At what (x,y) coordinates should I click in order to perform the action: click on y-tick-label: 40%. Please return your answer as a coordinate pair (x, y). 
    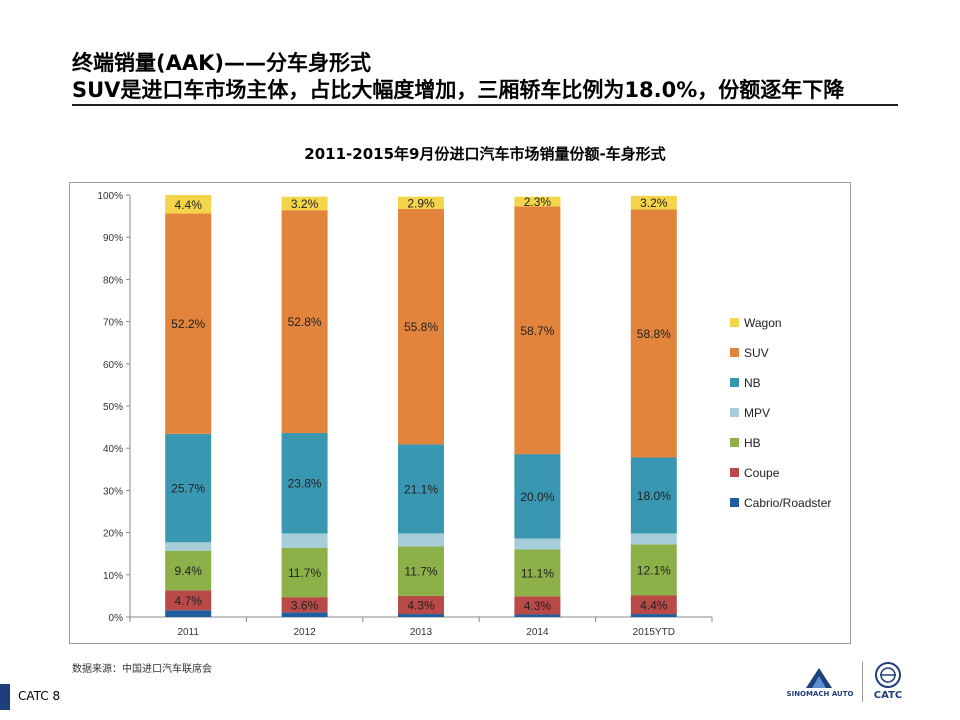
    Looking at the image, I should click on (113, 449).